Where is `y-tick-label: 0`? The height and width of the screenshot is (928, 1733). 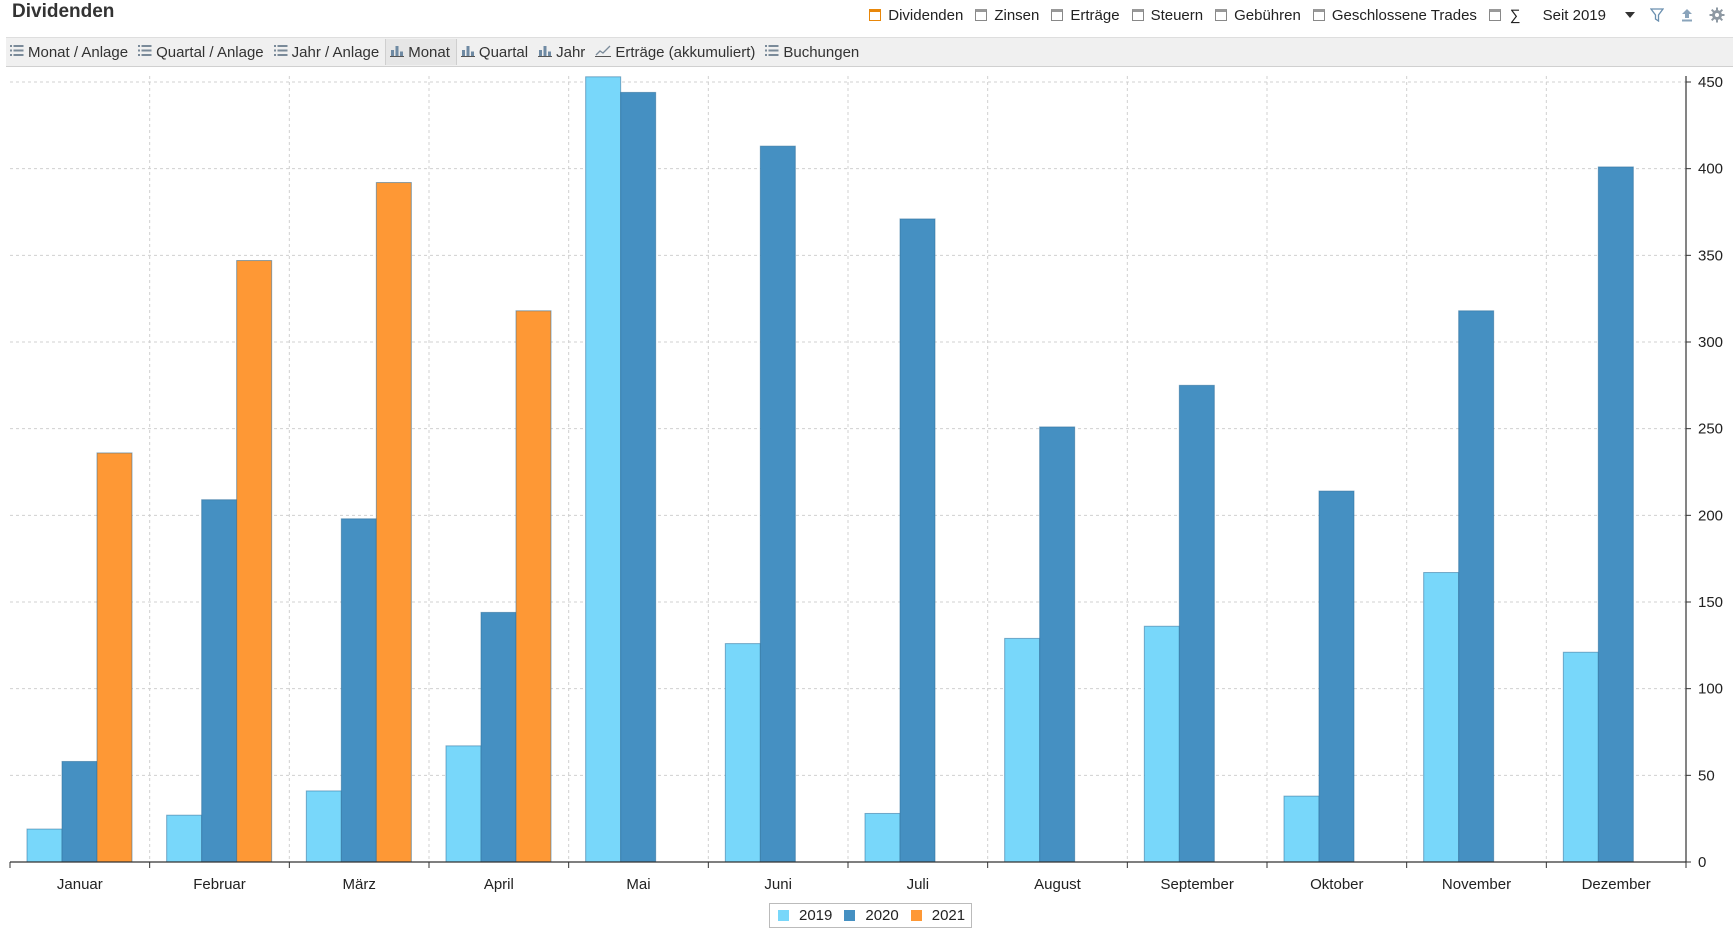 y-tick-label: 0 is located at coordinates (1702, 862).